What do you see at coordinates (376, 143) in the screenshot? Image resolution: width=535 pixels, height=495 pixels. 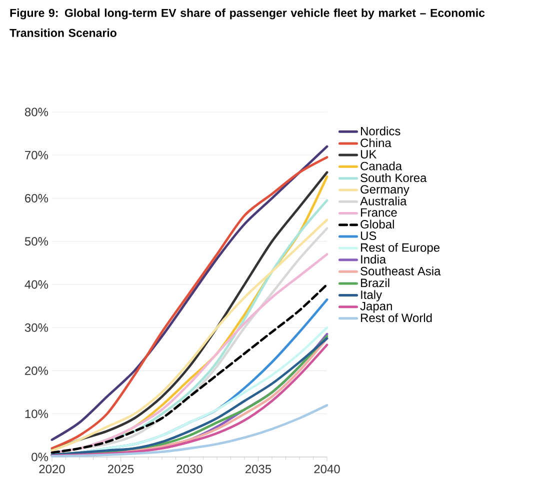 I see `legend-label: China` at bounding box center [376, 143].